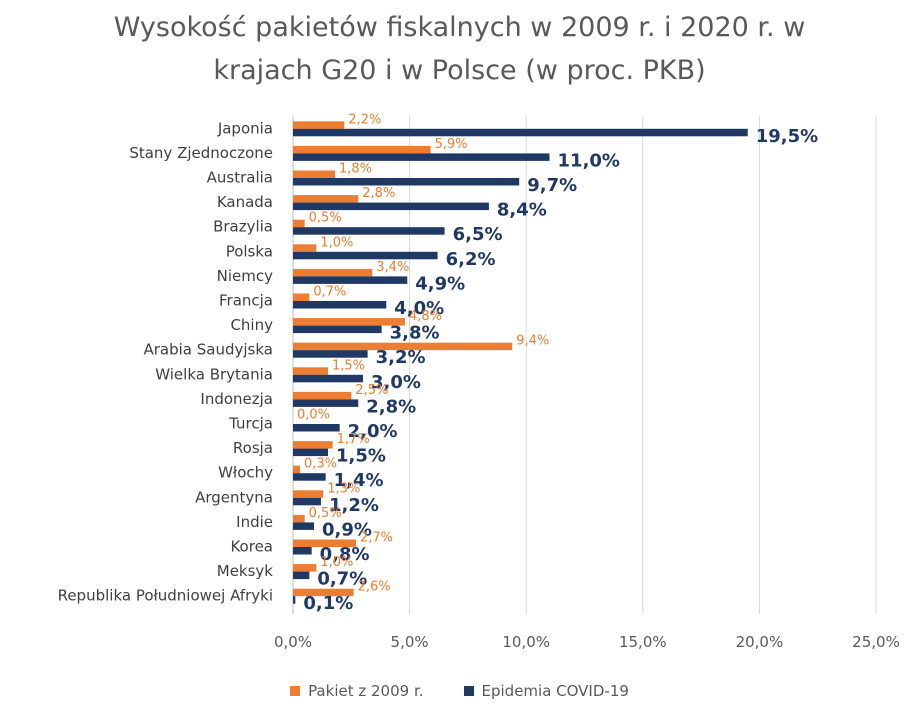 This screenshot has height=719, width=919. What do you see at coordinates (459, 70) in the screenshot?
I see `chart-title-line-2: krajach G20 i w Polsce (w proc. PKB)` at bounding box center [459, 70].